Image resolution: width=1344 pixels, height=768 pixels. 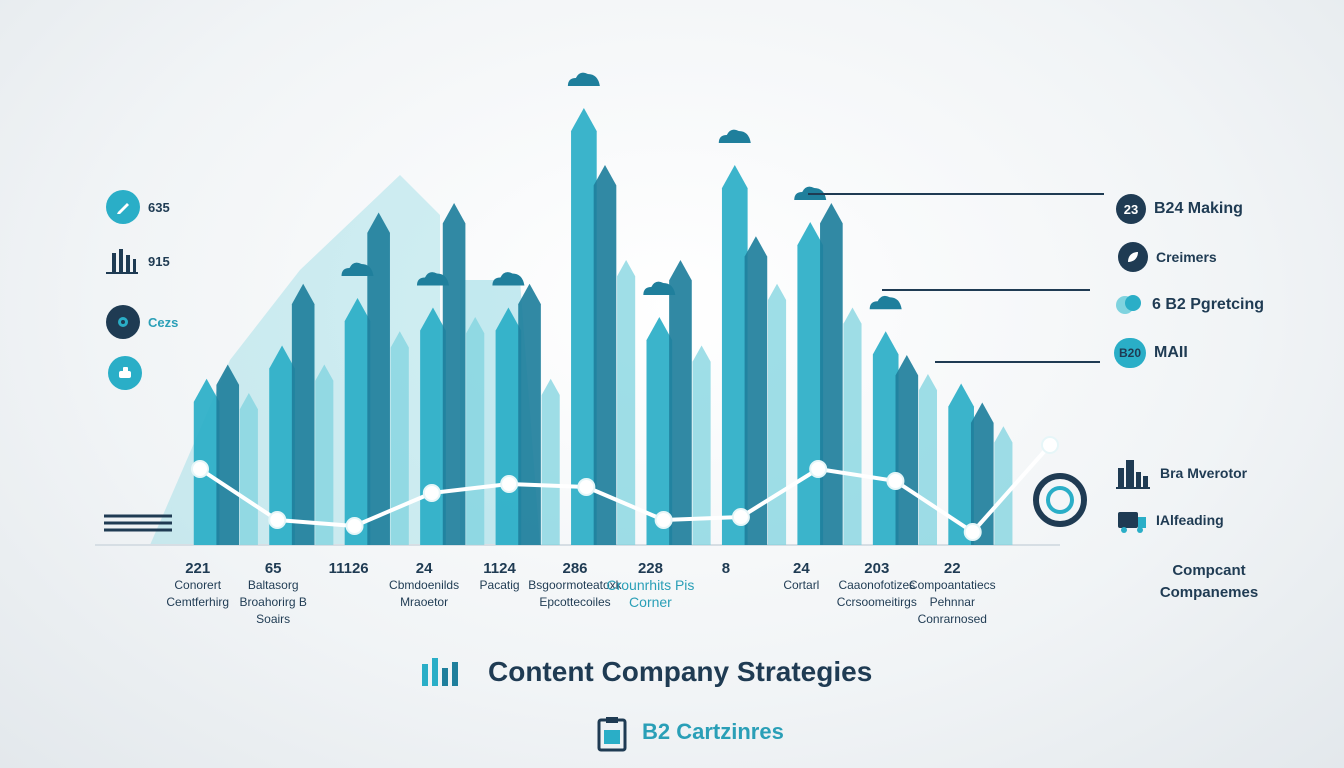 What do you see at coordinates (159, 261) in the screenshot?
I see `left-legend-label-2: 915` at bounding box center [159, 261].